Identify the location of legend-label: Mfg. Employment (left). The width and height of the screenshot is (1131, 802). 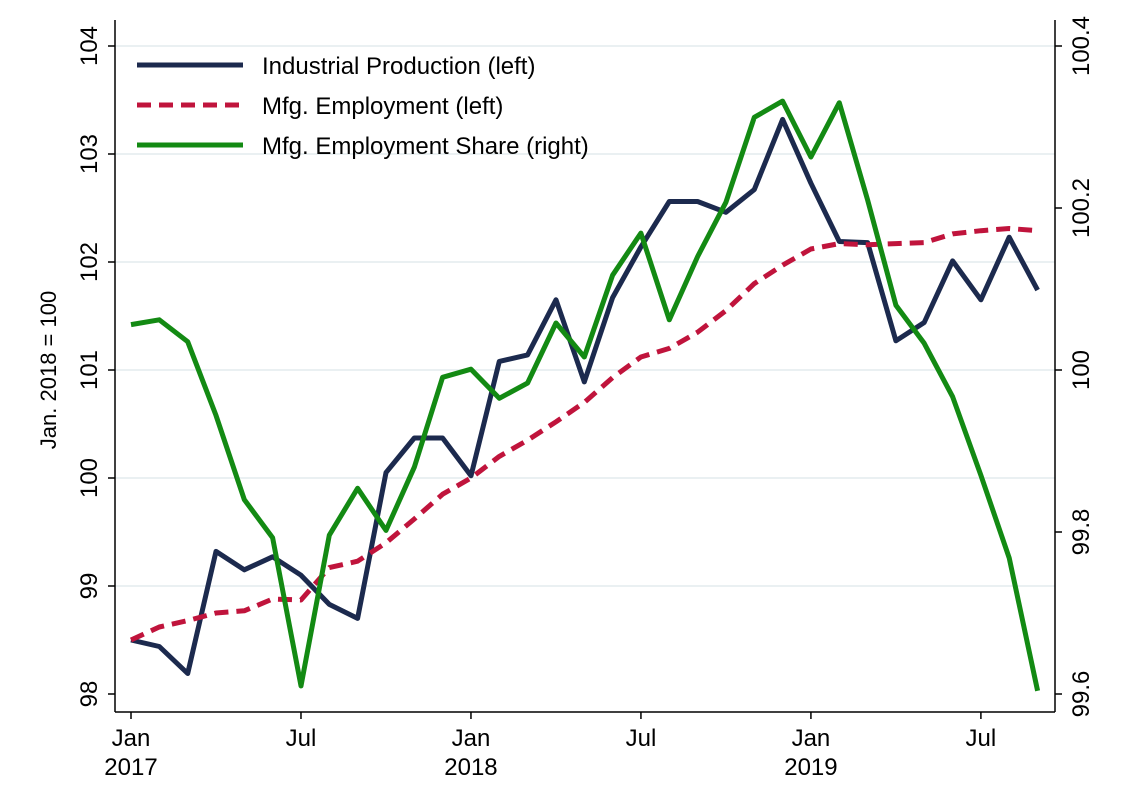
(382, 106).